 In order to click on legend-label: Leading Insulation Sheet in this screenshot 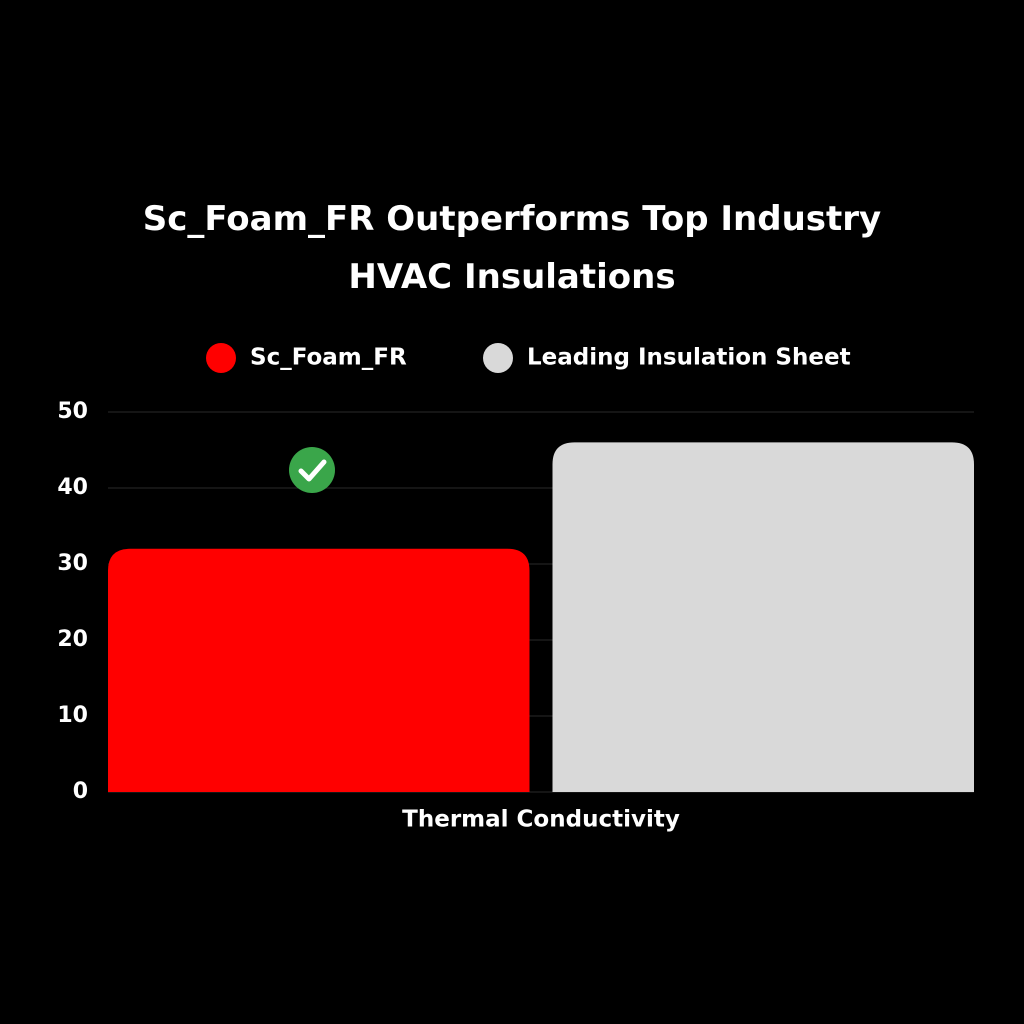, I will do `click(689, 358)`.